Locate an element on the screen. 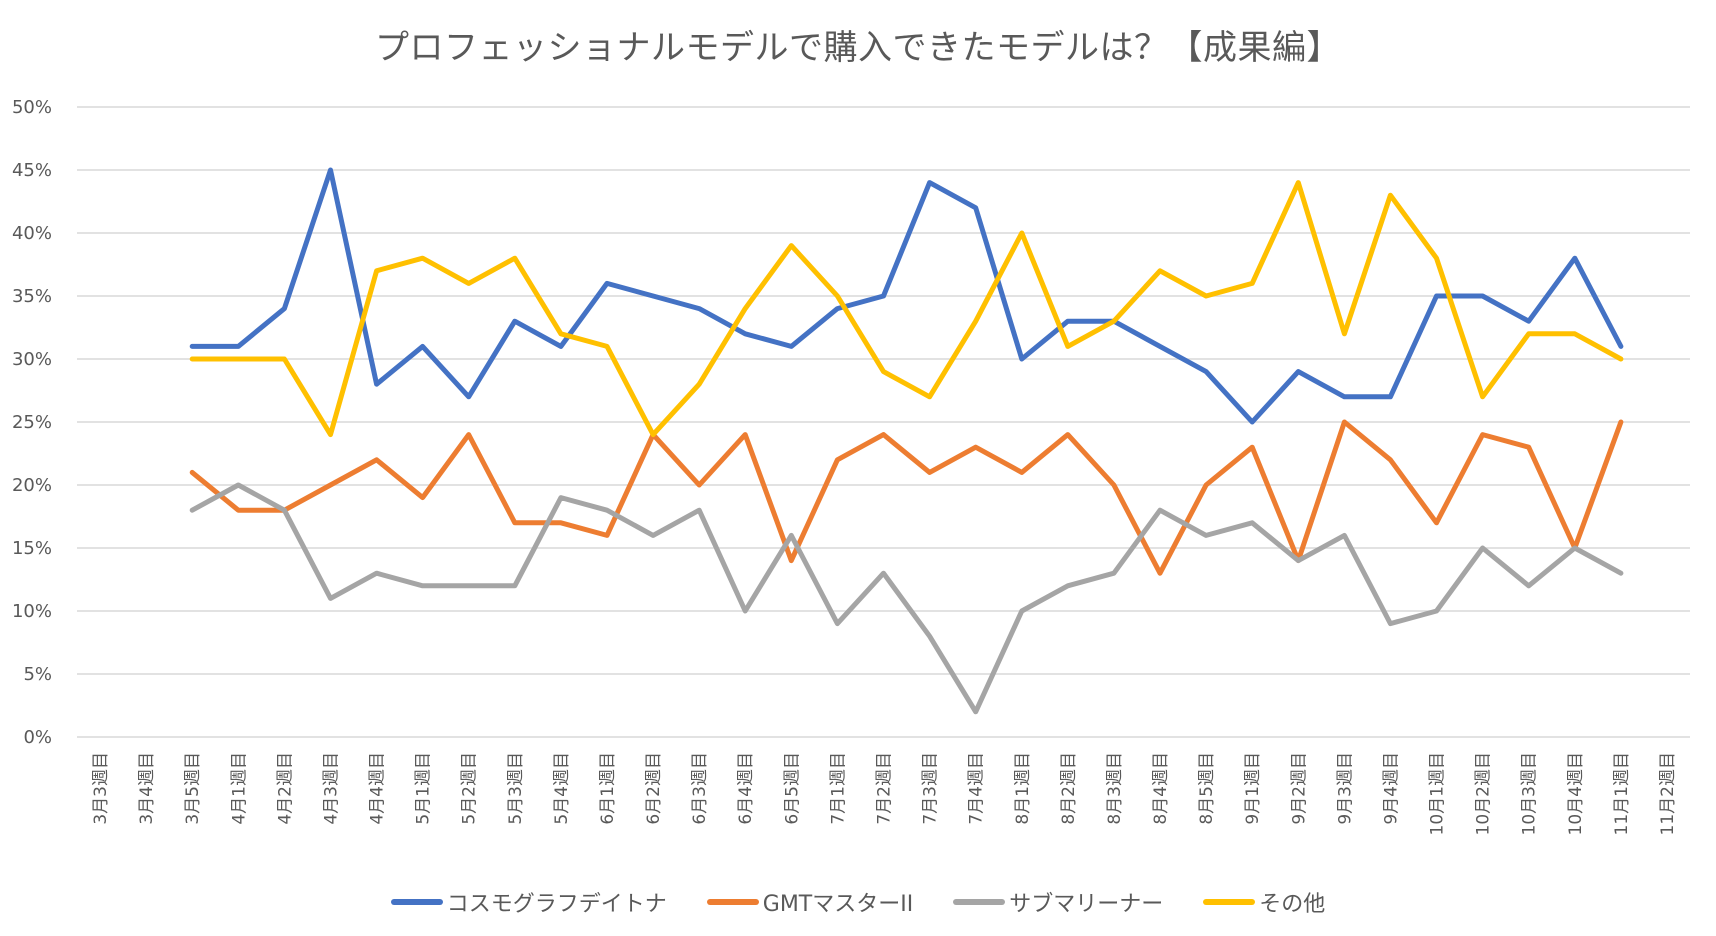  legend-swatch-submariner is located at coordinates (979, 902).